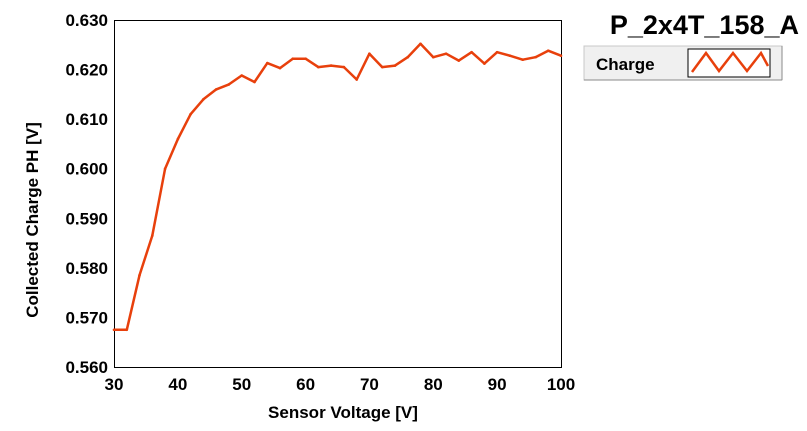 The image size is (807, 431). Describe the element at coordinates (86, 268) in the screenshot. I see `y-tick-label: 0.580` at that location.